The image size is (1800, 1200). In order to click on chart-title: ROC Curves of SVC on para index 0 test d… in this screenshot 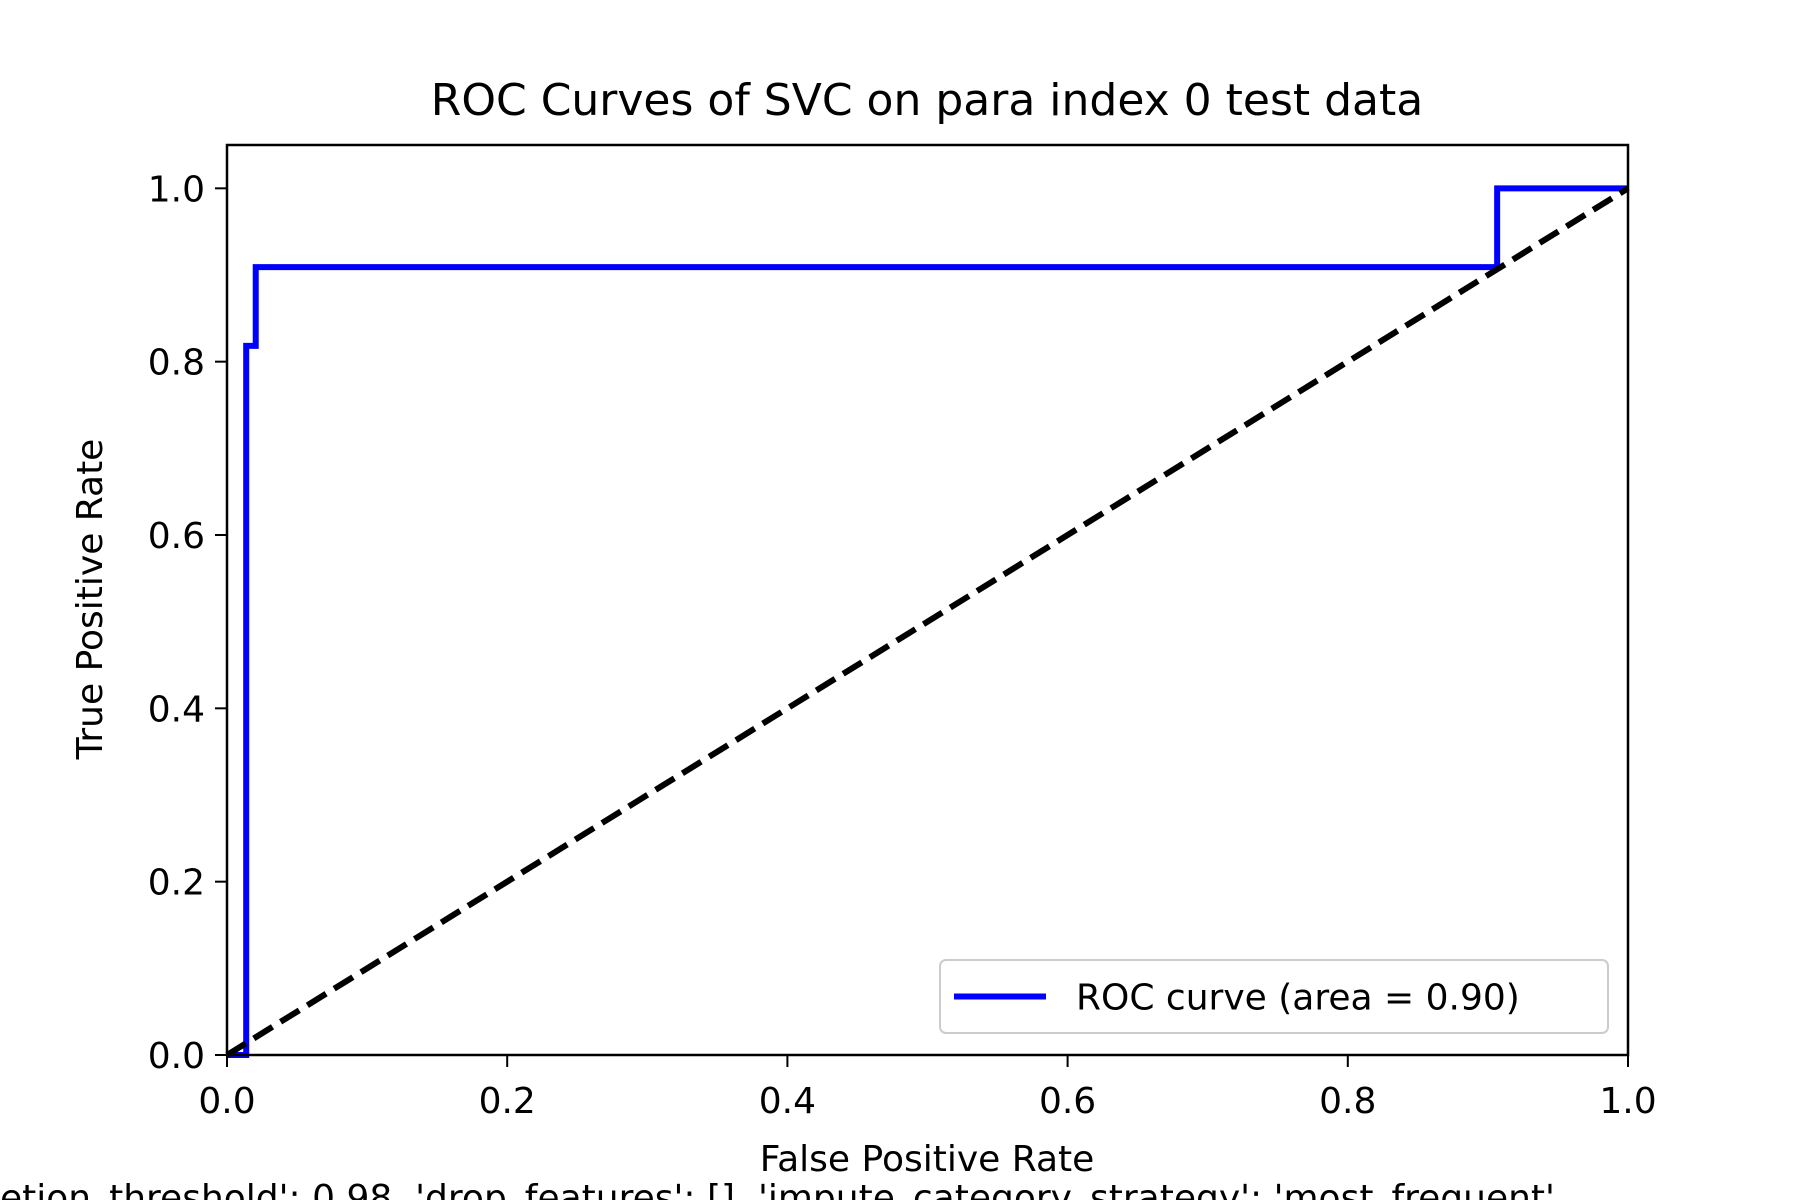, I will do `click(927, 100)`.